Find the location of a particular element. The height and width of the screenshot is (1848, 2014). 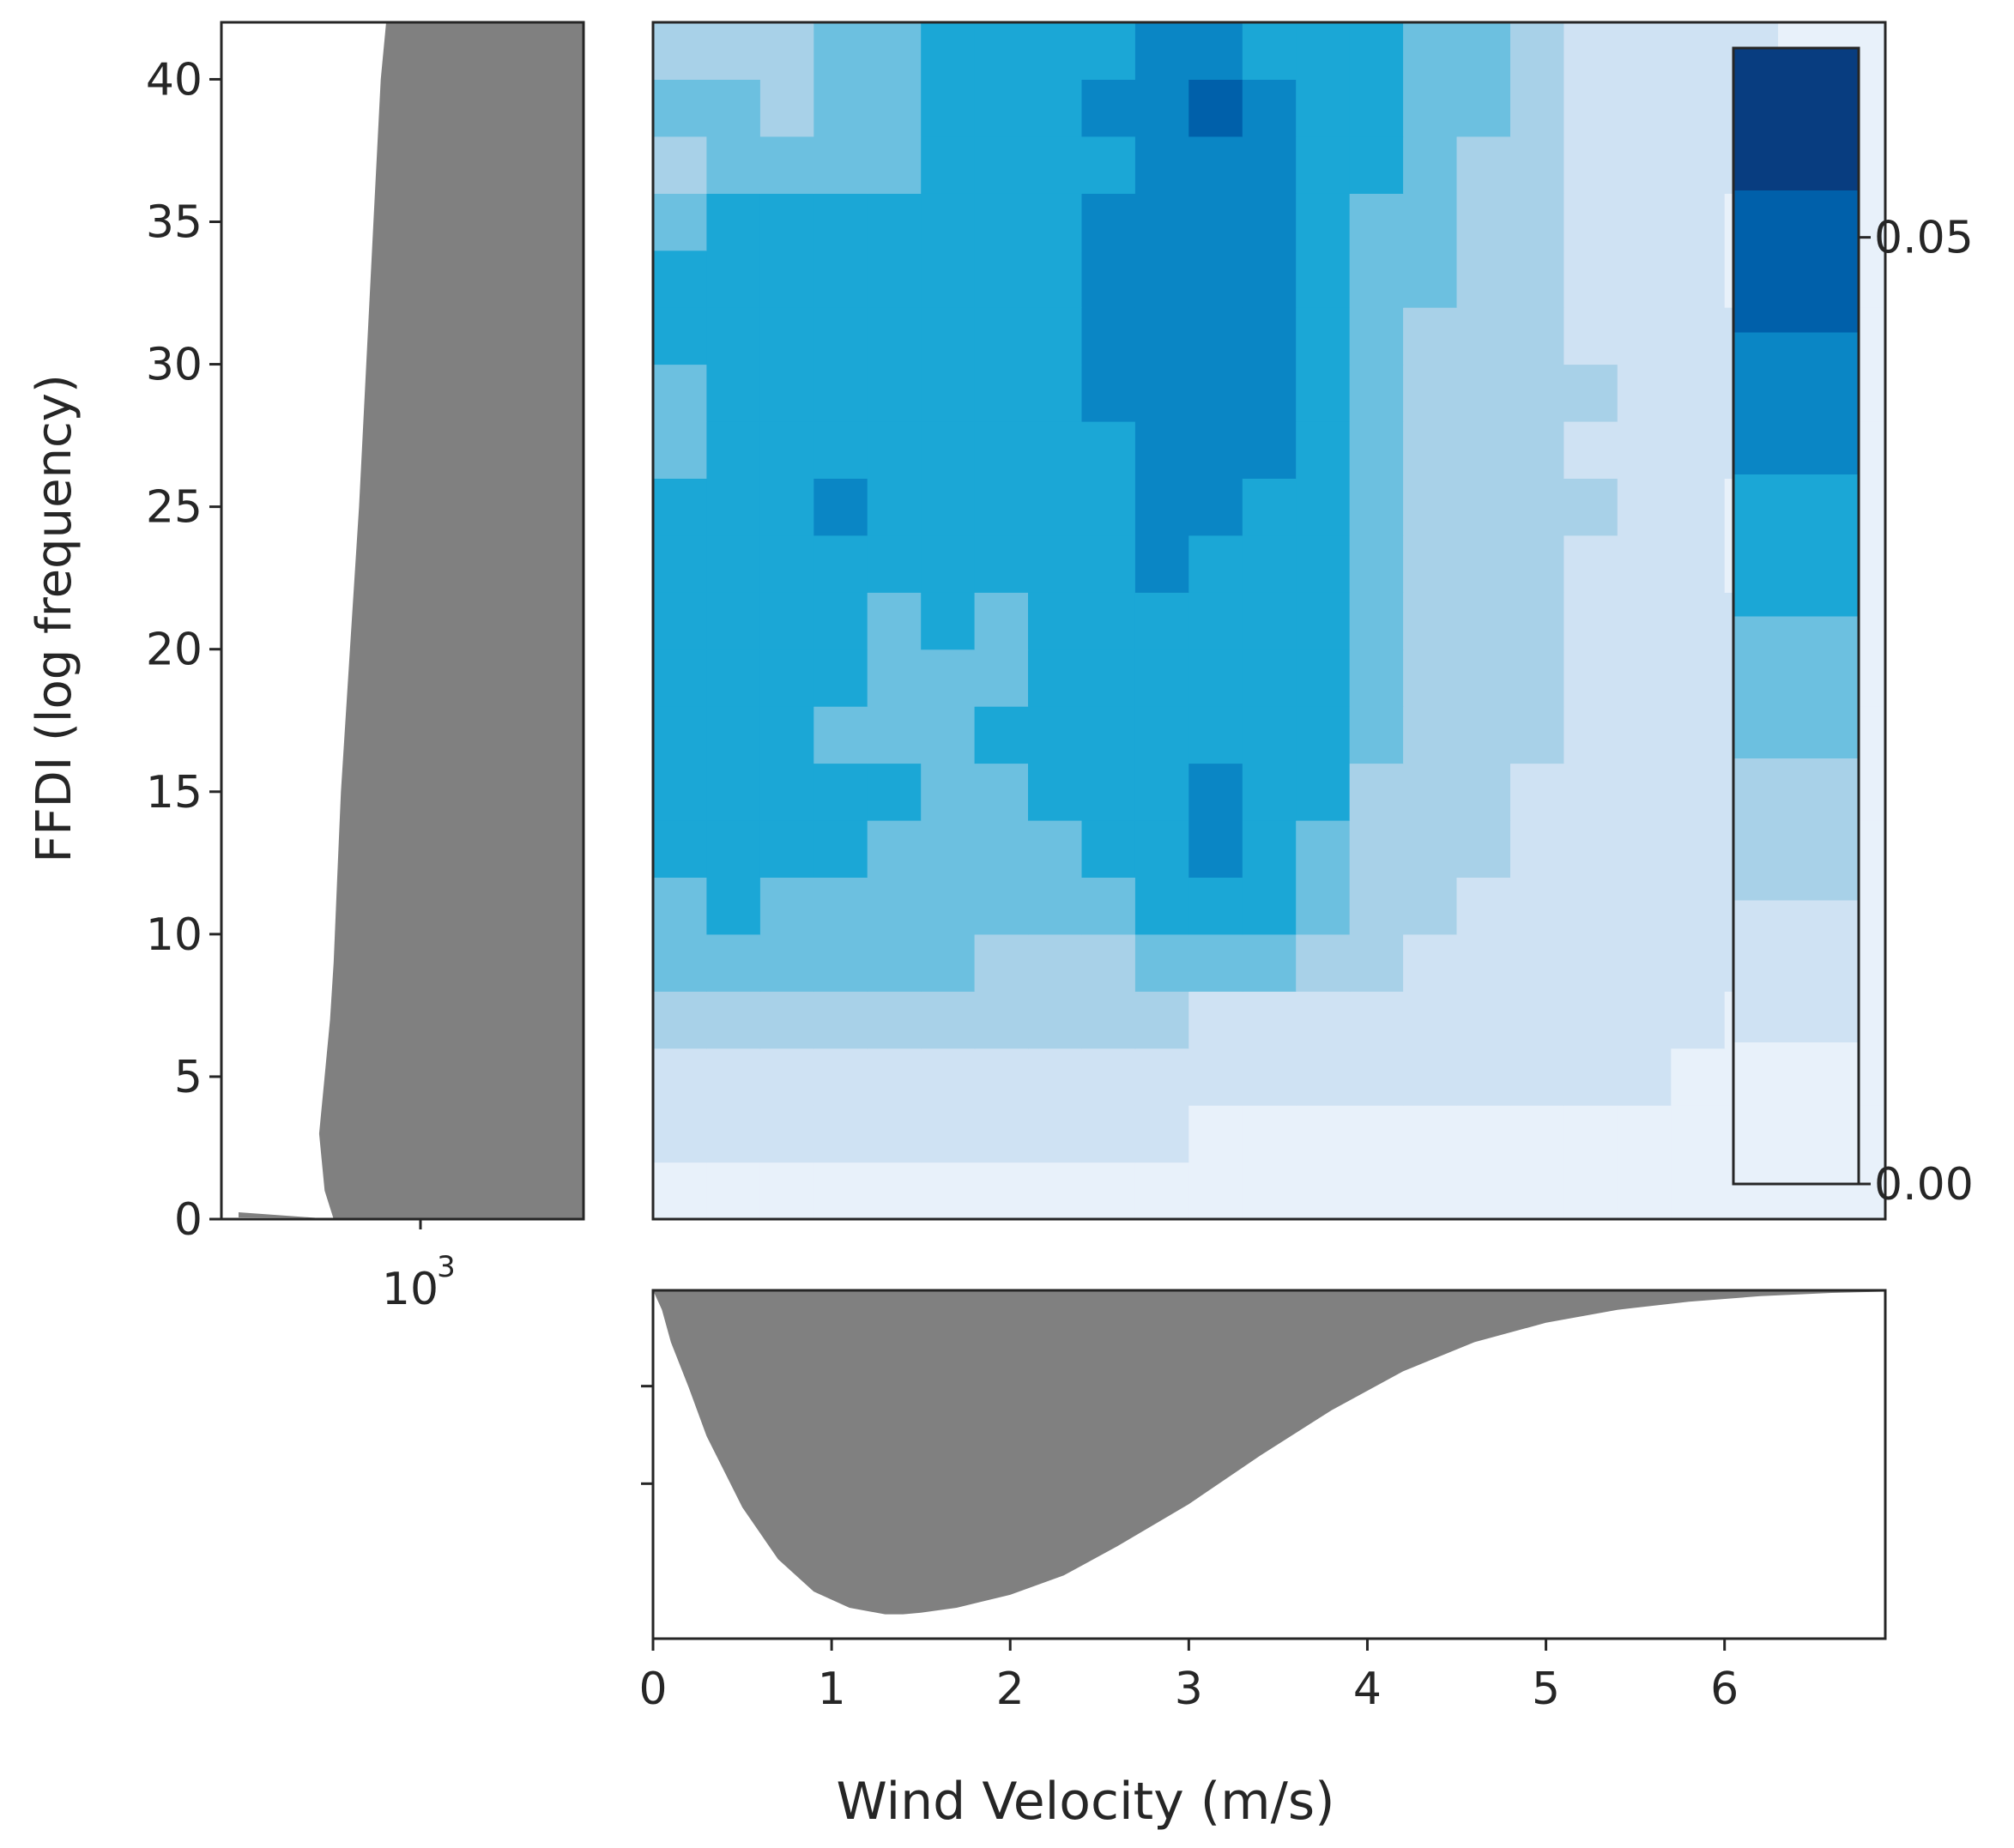

left-x-tick-label: 10 is located at coordinates (410, 1289).